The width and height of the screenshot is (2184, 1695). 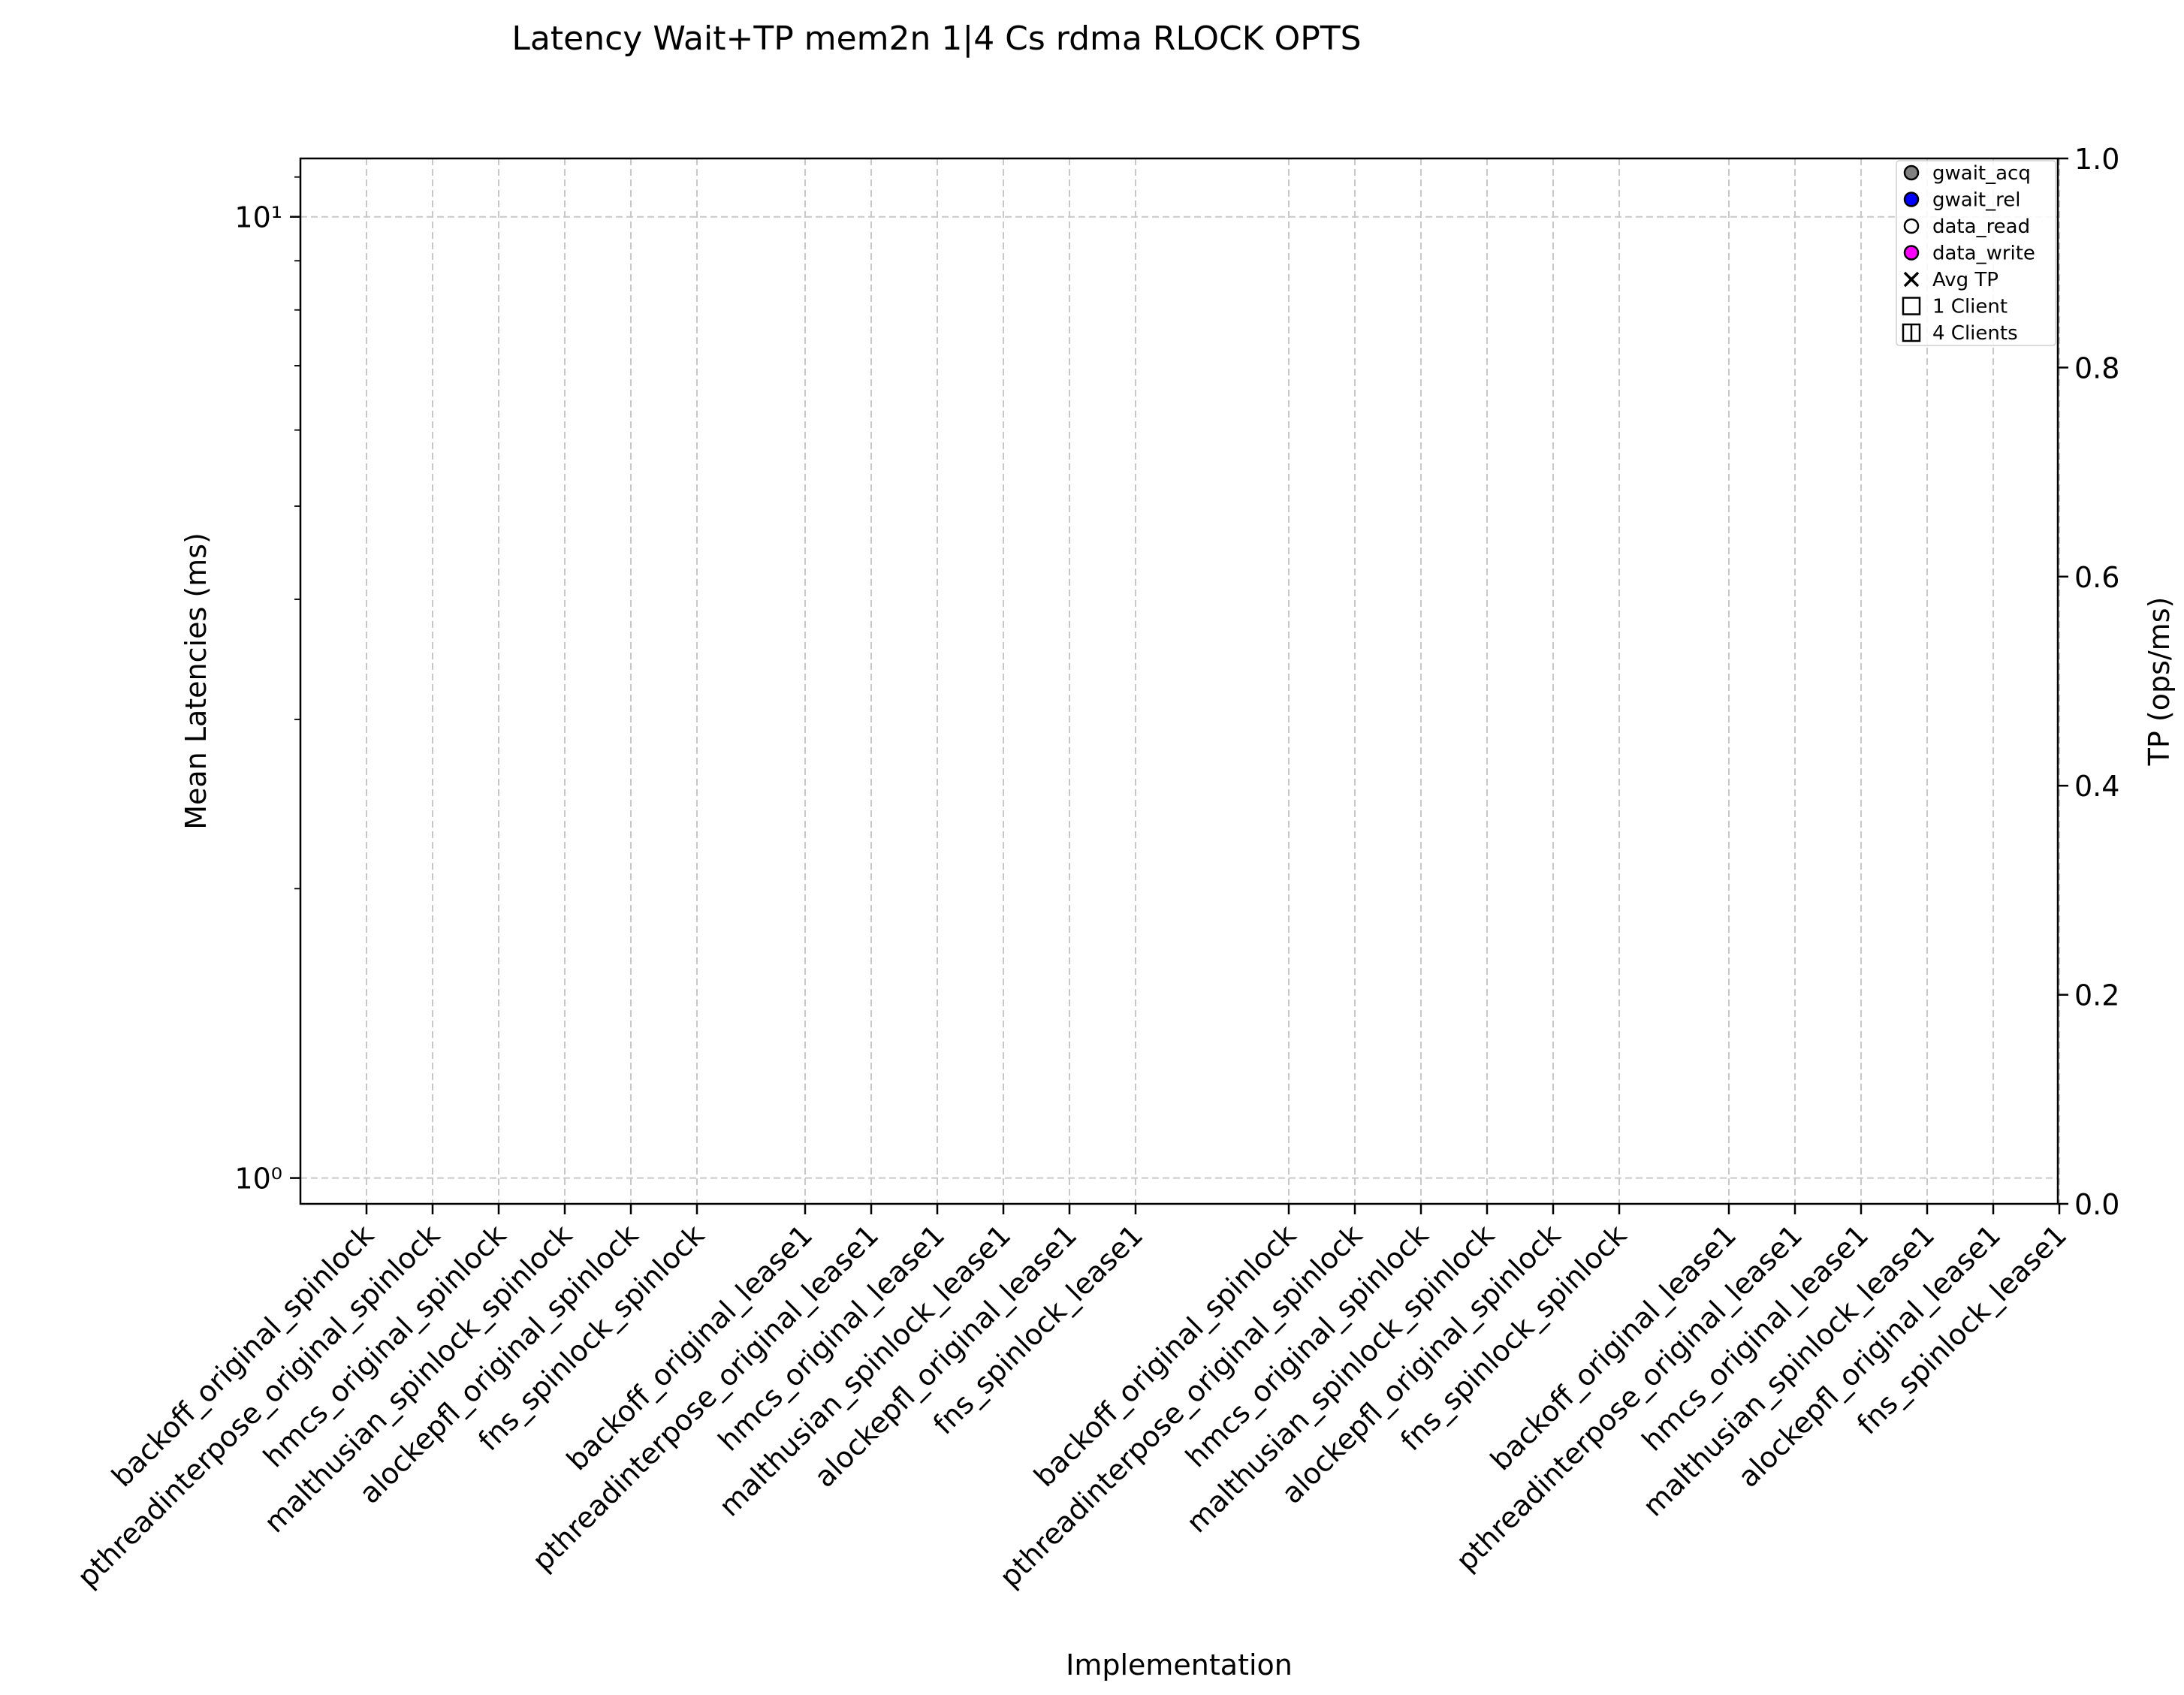 I want to click on y-tick-label: 10¹, so click(x=258, y=217).